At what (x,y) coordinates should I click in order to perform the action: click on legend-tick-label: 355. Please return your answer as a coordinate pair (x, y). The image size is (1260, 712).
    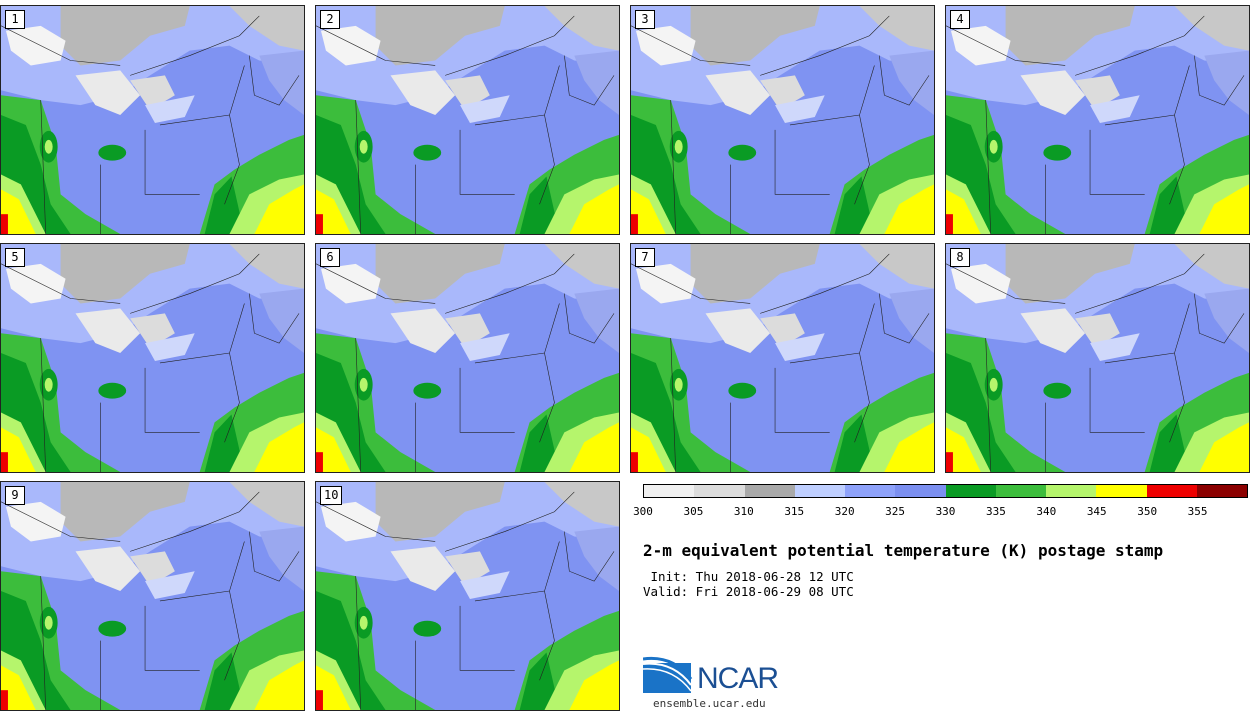
    Looking at the image, I should click on (1197, 511).